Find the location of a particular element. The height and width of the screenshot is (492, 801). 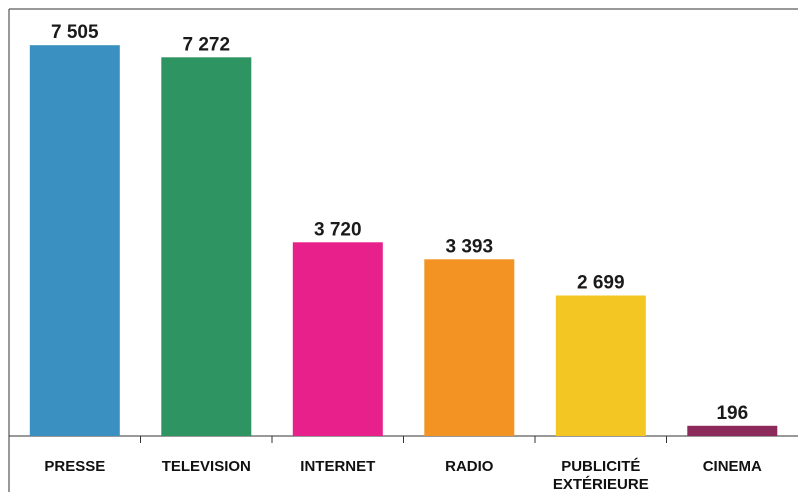

data-label: 7 505 is located at coordinates (75, 32).